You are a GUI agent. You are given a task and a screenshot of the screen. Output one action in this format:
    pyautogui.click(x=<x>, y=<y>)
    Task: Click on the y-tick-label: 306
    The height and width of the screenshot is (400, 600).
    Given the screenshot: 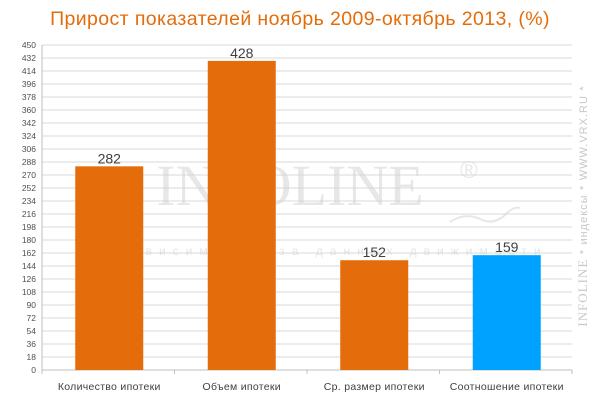 What is the action you would take?
    pyautogui.click(x=29, y=149)
    